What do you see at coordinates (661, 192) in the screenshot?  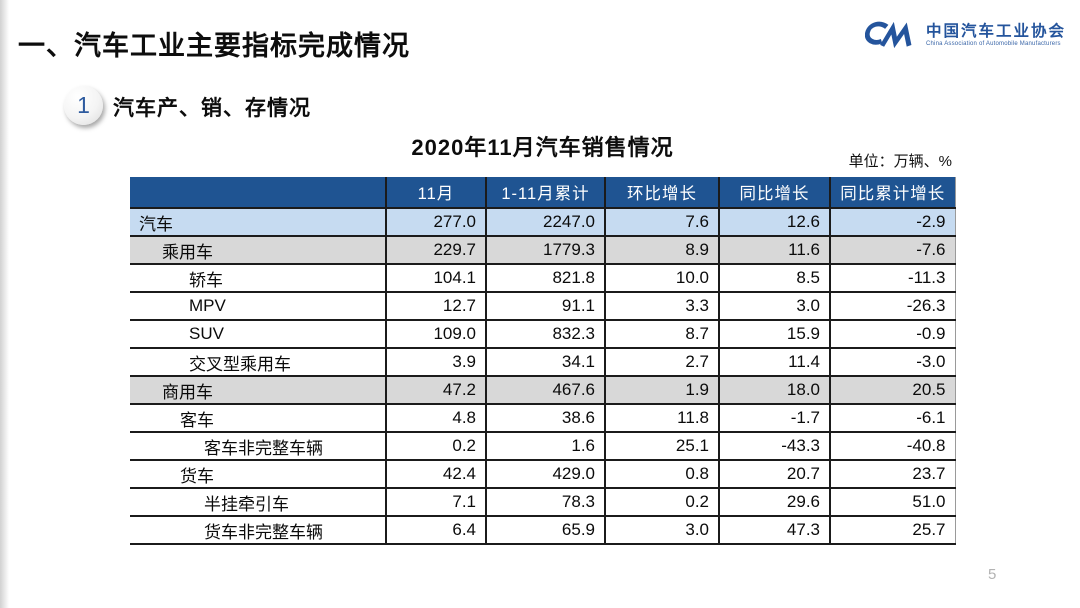 I see `header-mom-growth: 环比增长` at bounding box center [661, 192].